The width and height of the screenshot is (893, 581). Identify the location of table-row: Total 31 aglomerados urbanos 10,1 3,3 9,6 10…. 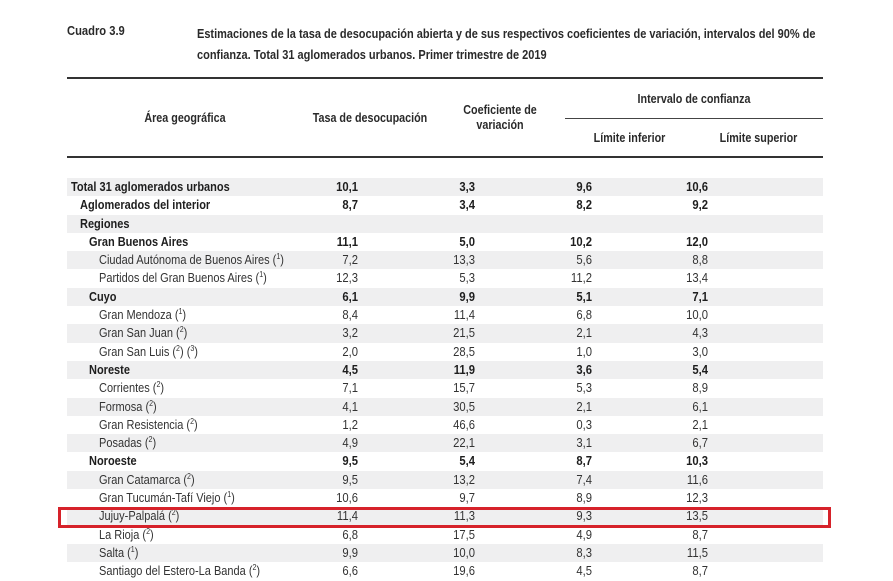
(445, 187).